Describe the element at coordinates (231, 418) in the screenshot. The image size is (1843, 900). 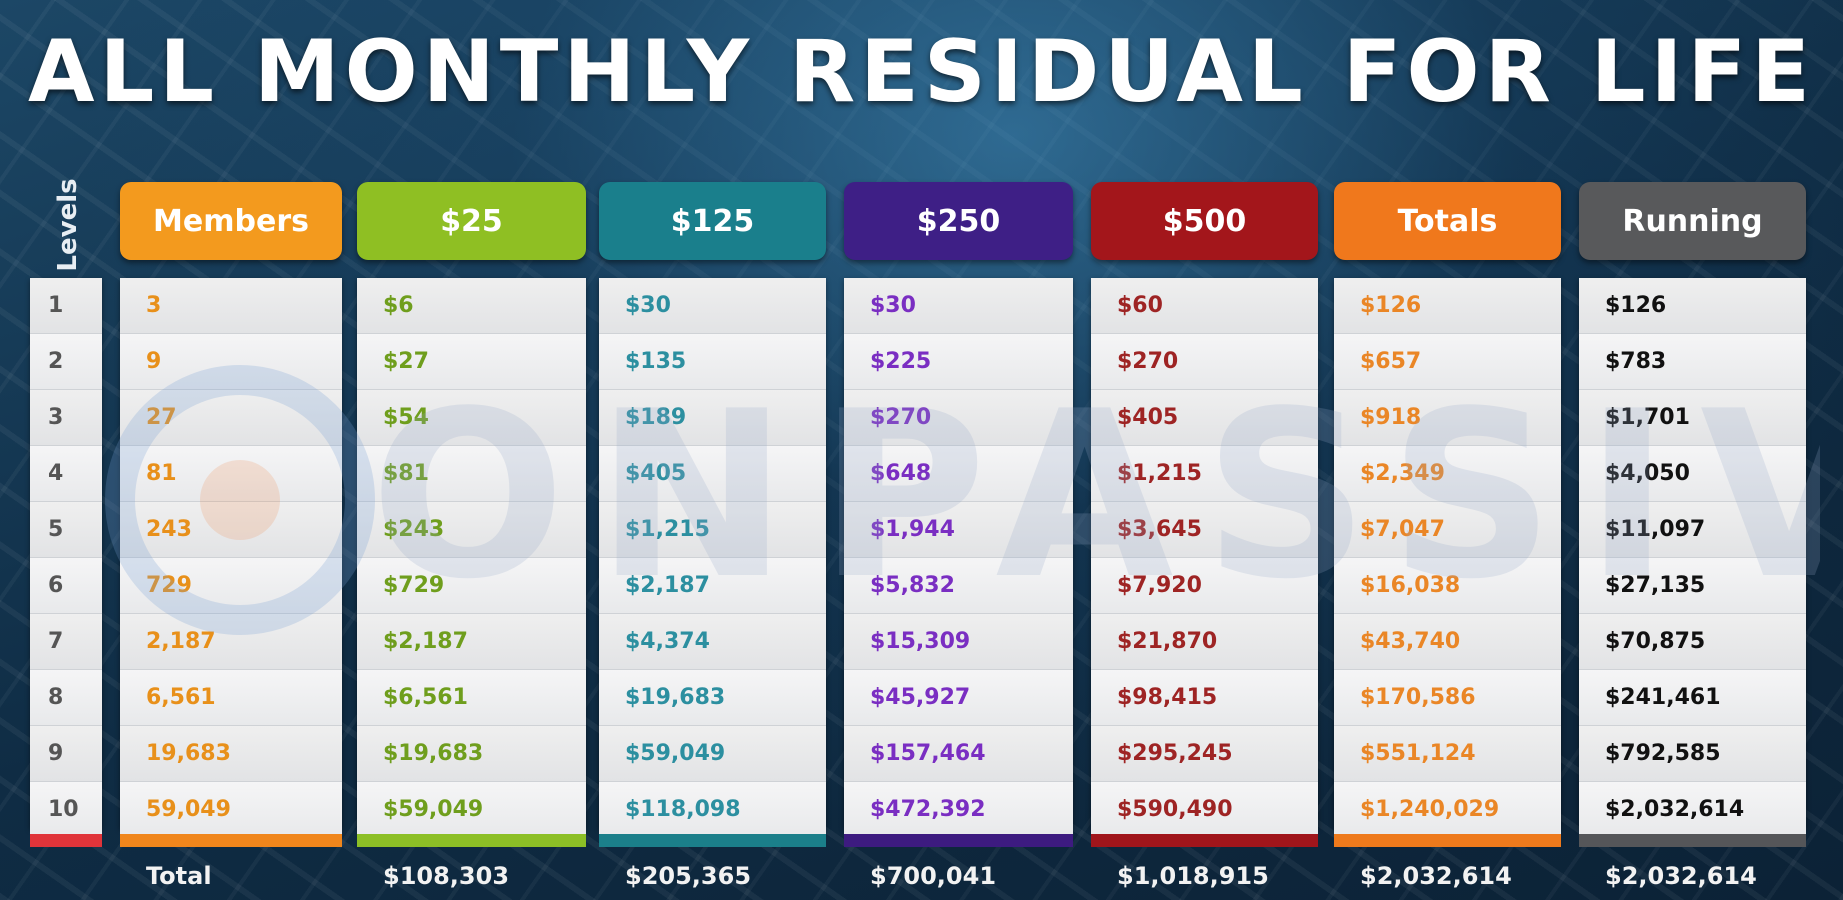
I see `table-cell: 27` at that location.